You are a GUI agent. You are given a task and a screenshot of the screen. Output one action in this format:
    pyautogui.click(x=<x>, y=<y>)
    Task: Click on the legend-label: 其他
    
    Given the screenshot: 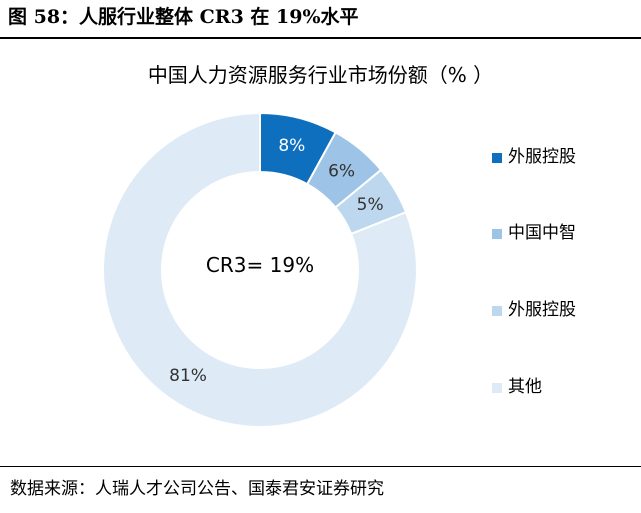 What is the action you would take?
    pyautogui.click(x=525, y=387)
    